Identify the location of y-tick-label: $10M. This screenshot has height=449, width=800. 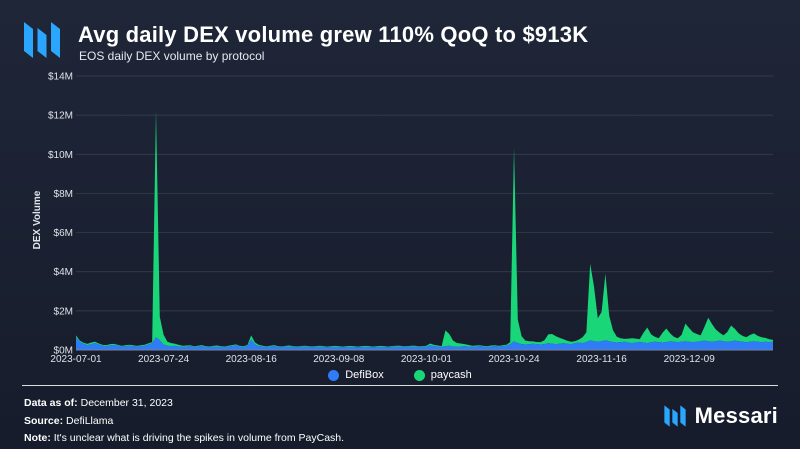
(60, 155).